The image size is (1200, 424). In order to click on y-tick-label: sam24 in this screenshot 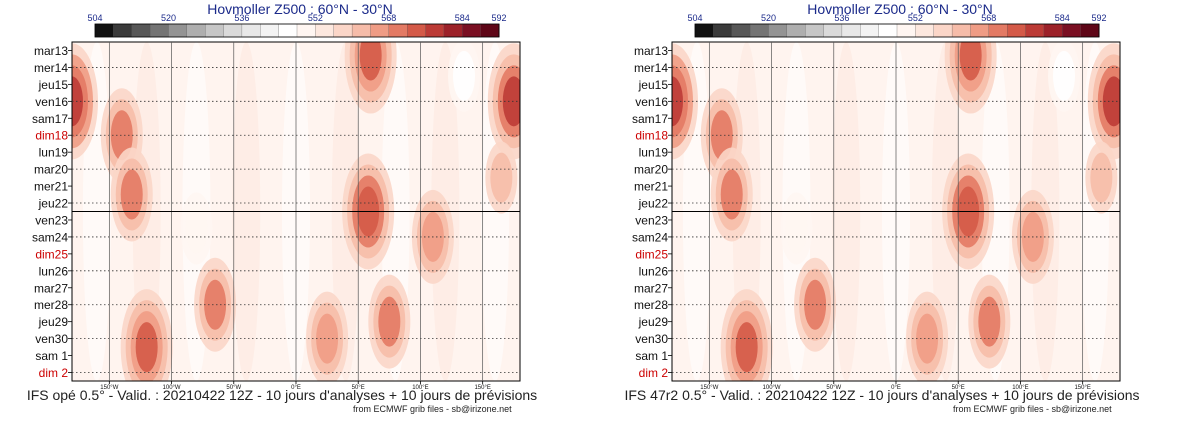, I will do `click(50, 237)`.